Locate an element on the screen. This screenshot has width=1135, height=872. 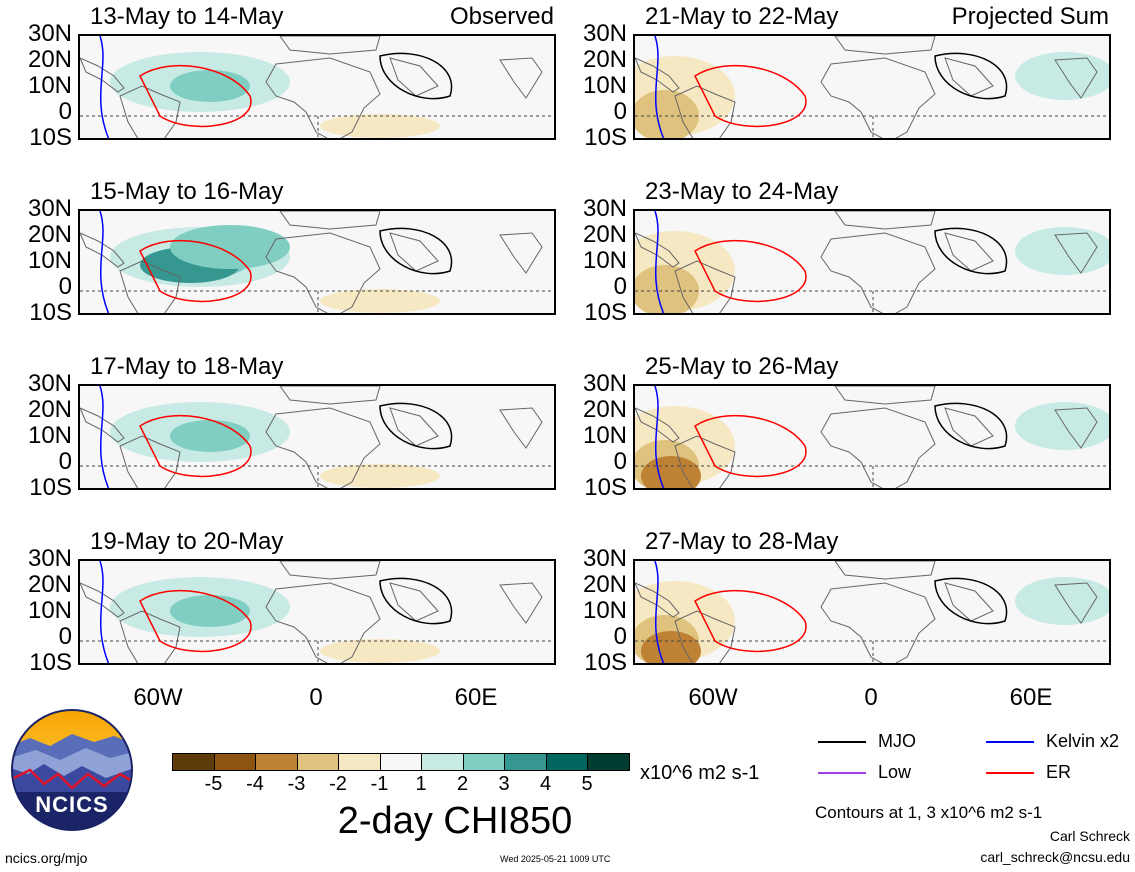
panel-title: 13-May to 14-May is located at coordinates (187, 16).